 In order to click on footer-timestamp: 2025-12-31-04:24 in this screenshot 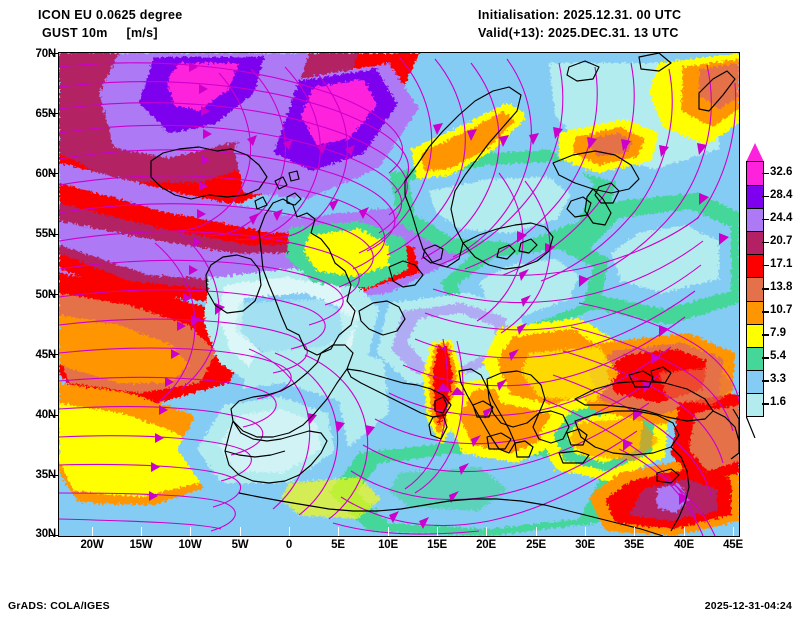, I will do `click(748, 606)`.